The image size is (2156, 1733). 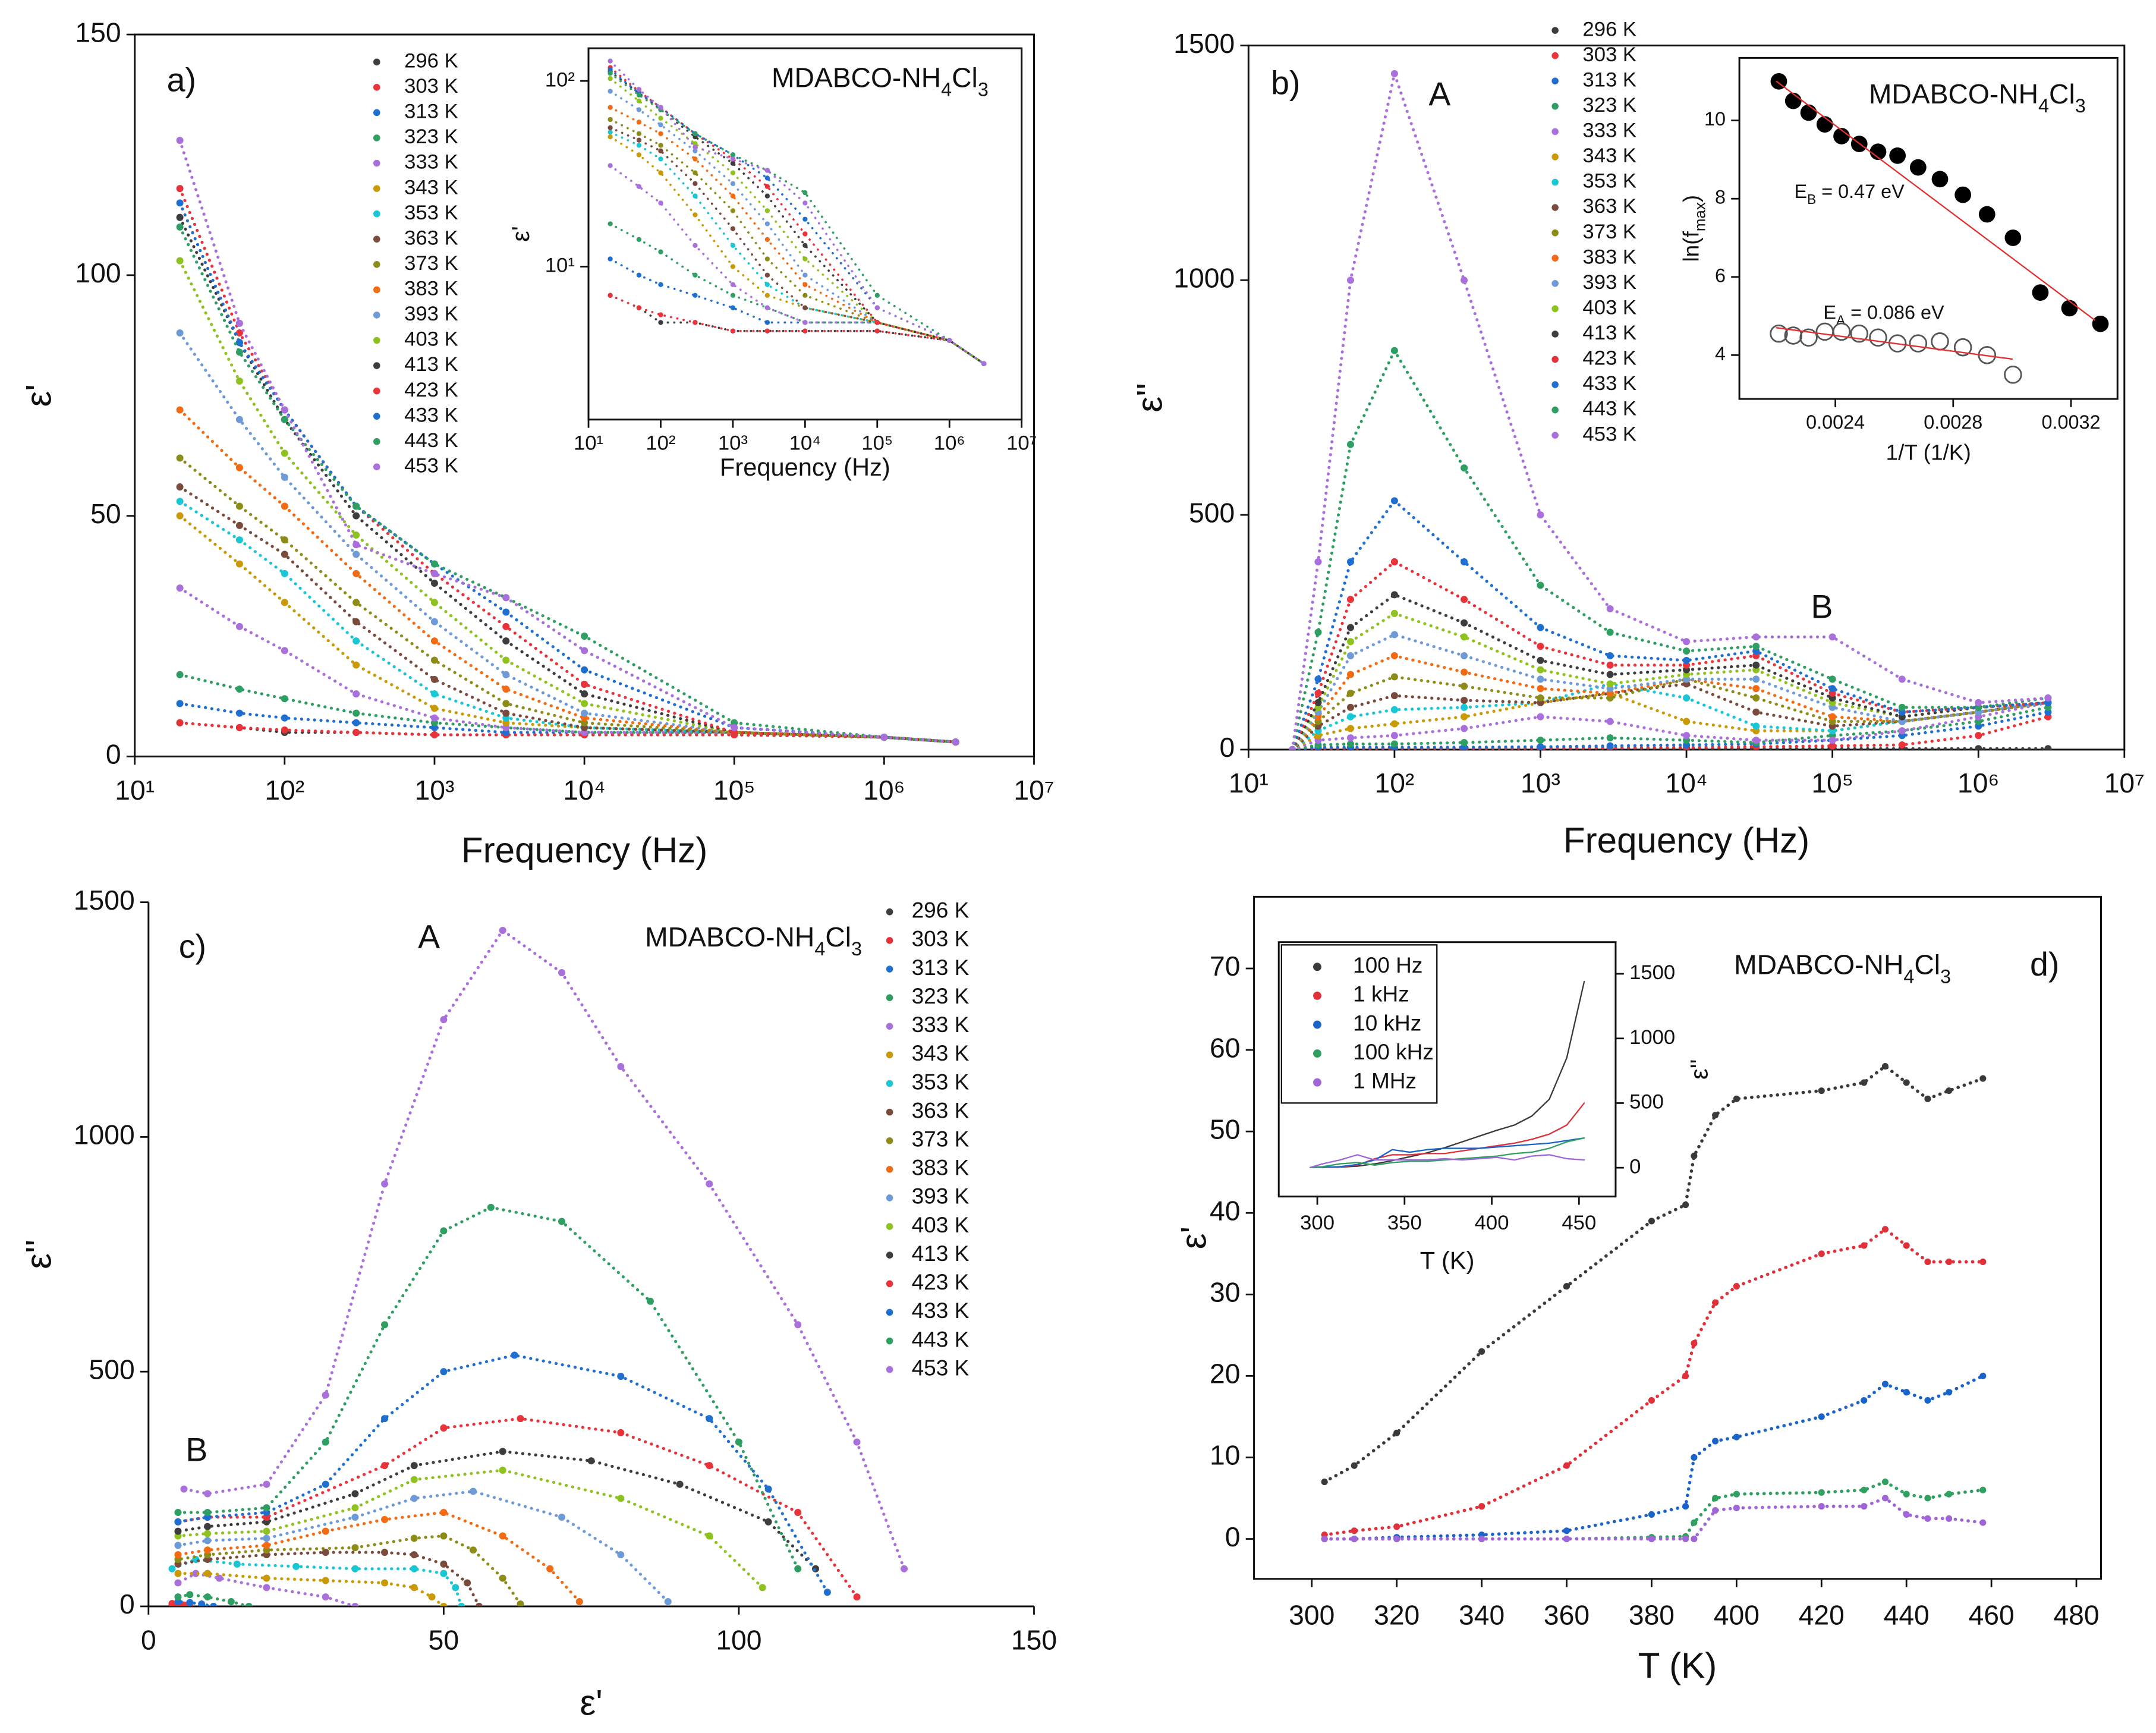 What do you see at coordinates (2080, 106) in the screenshot?
I see `chart-title-part: 3` at bounding box center [2080, 106].